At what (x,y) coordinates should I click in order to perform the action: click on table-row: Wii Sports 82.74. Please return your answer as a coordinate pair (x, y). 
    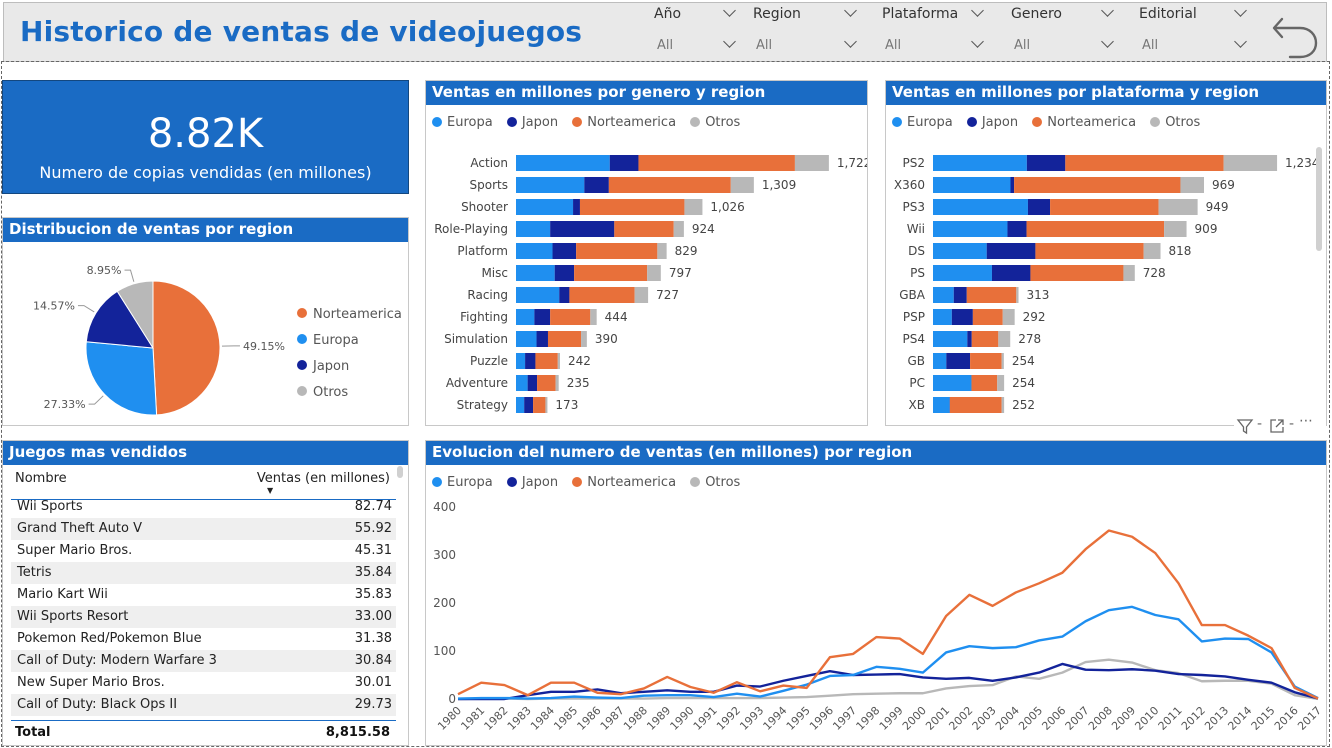
    Looking at the image, I should click on (203, 507).